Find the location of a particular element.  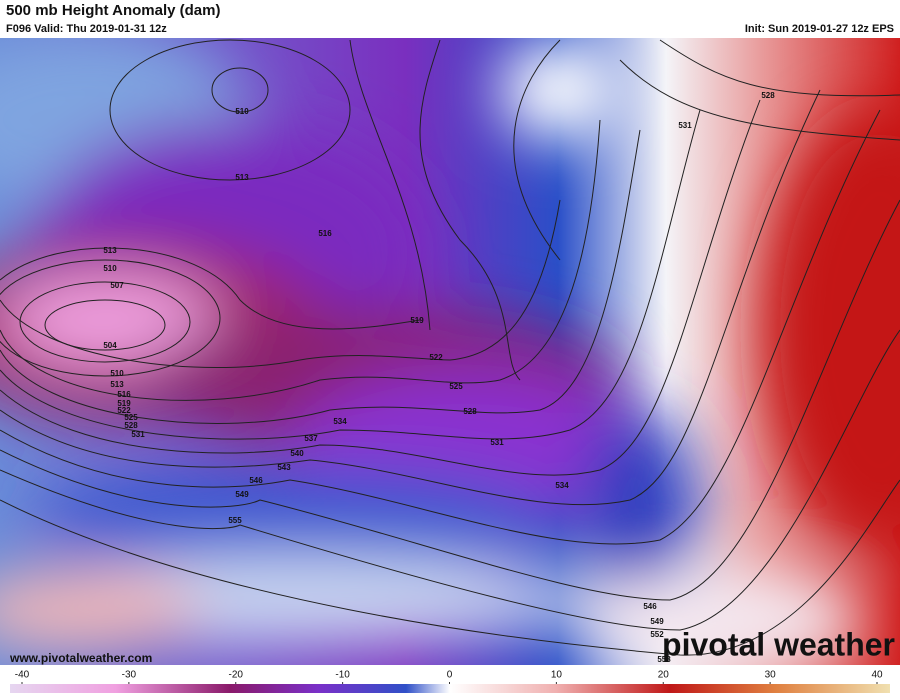

colorbar-tick-label: 30 is located at coordinates (771, 675).